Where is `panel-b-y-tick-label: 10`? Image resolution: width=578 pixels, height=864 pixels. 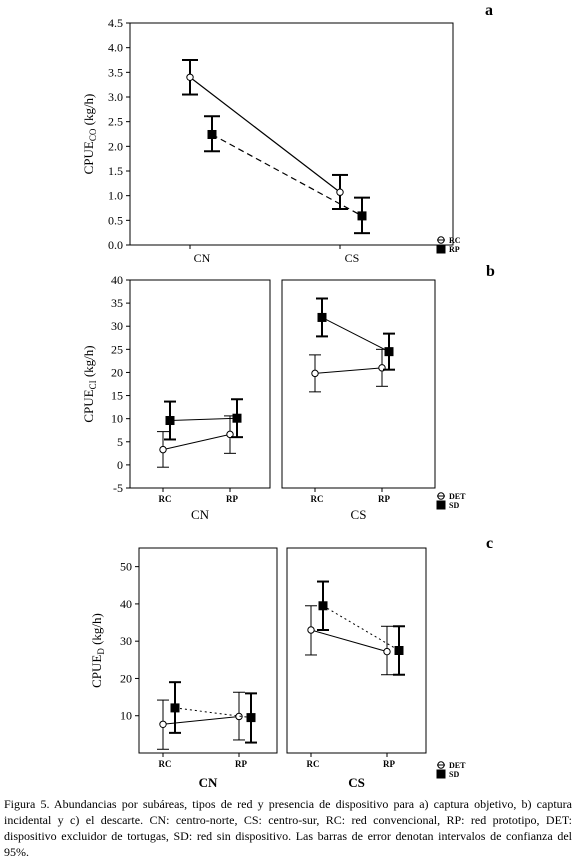 panel-b-y-tick-label: 10 is located at coordinates (117, 419).